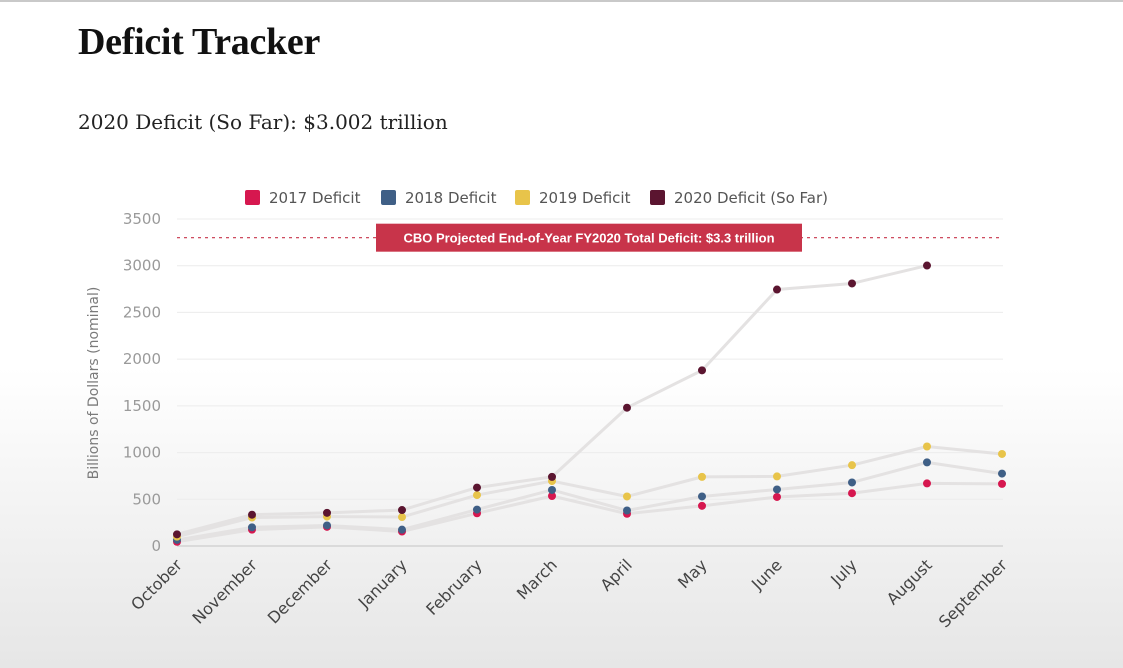 This screenshot has width=1123, height=668. Describe the element at coordinates (146, 499) in the screenshot. I see `y-tick-label: 500` at that location.